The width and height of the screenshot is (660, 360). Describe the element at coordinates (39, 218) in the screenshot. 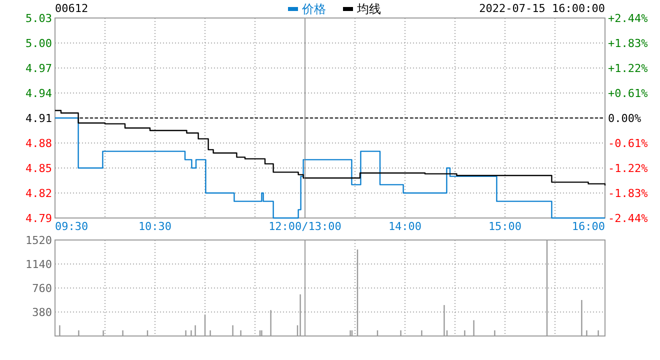

I see `y-tick-label: 4.79` at that location.